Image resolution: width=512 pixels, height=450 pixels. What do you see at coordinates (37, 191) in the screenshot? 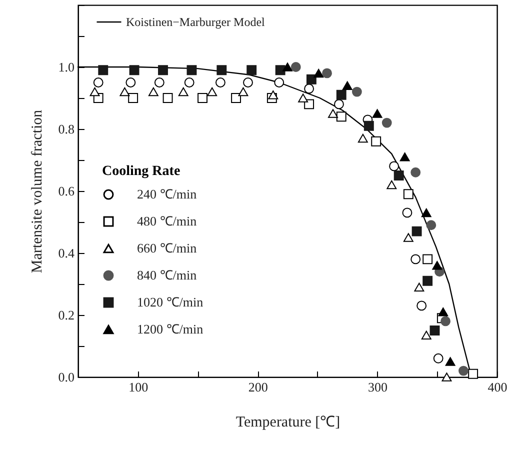
I see `y-axis-title: Martensite volume fraction` at bounding box center [37, 191].